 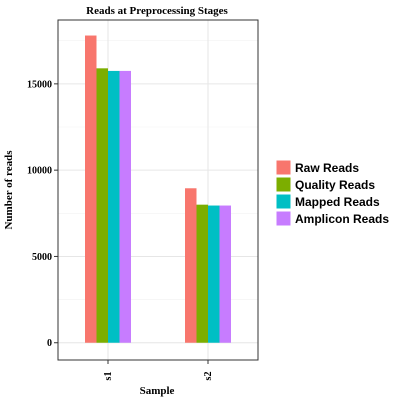 What do you see at coordinates (327, 168) in the screenshot?
I see `legend-label: Raw Reads` at bounding box center [327, 168].